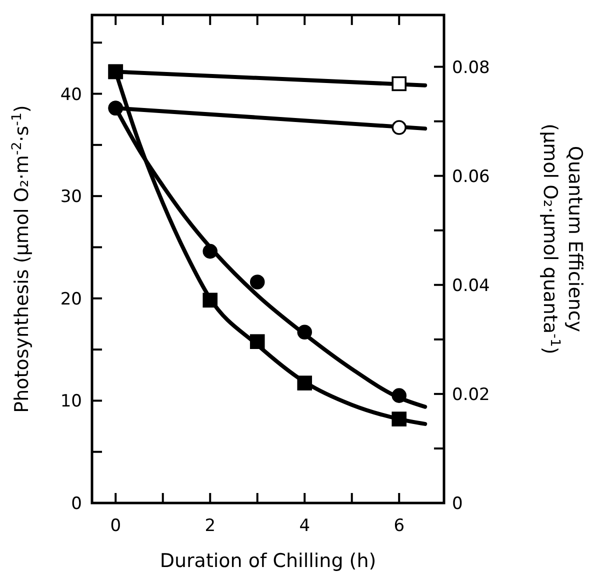 This screenshot has height=573, width=592. Describe the element at coordinates (71, 94) in the screenshot. I see `y-tick-label: 40` at that location.